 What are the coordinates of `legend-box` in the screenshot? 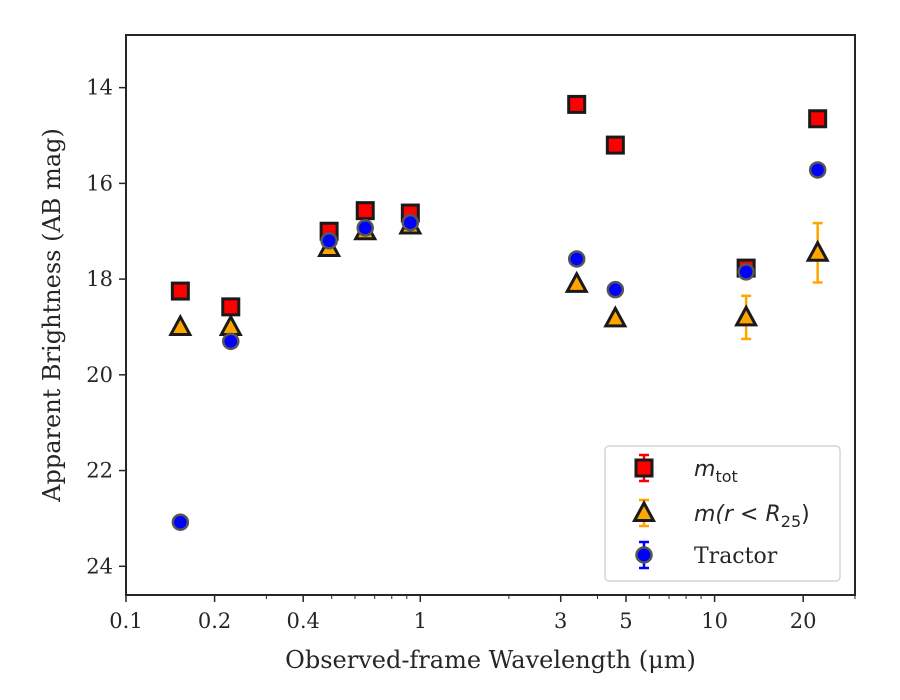 It's located at (722, 513).